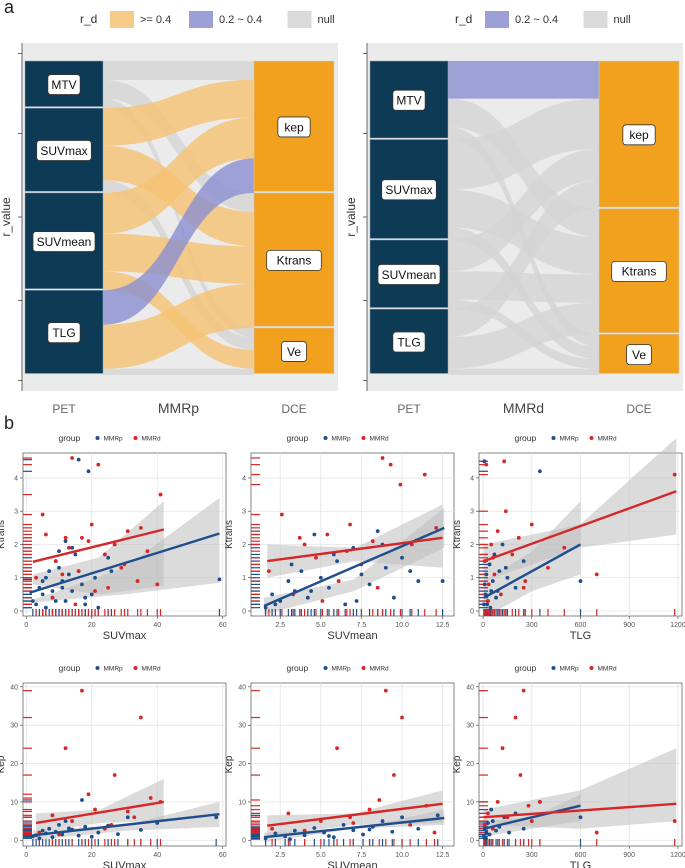  What do you see at coordinates (223, 855) in the screenshot?
I see `x-tick-label-3: 60` at bounding box center [223, 855].